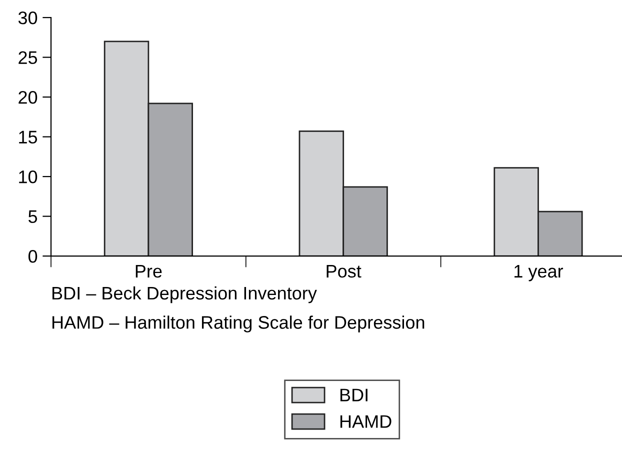 The width and height of the screenshot is (622, 450). What do you see at coordinates (33, 256) in the screenshot?
I see `y-tick-label: 0` at bounding box center [33, 256].